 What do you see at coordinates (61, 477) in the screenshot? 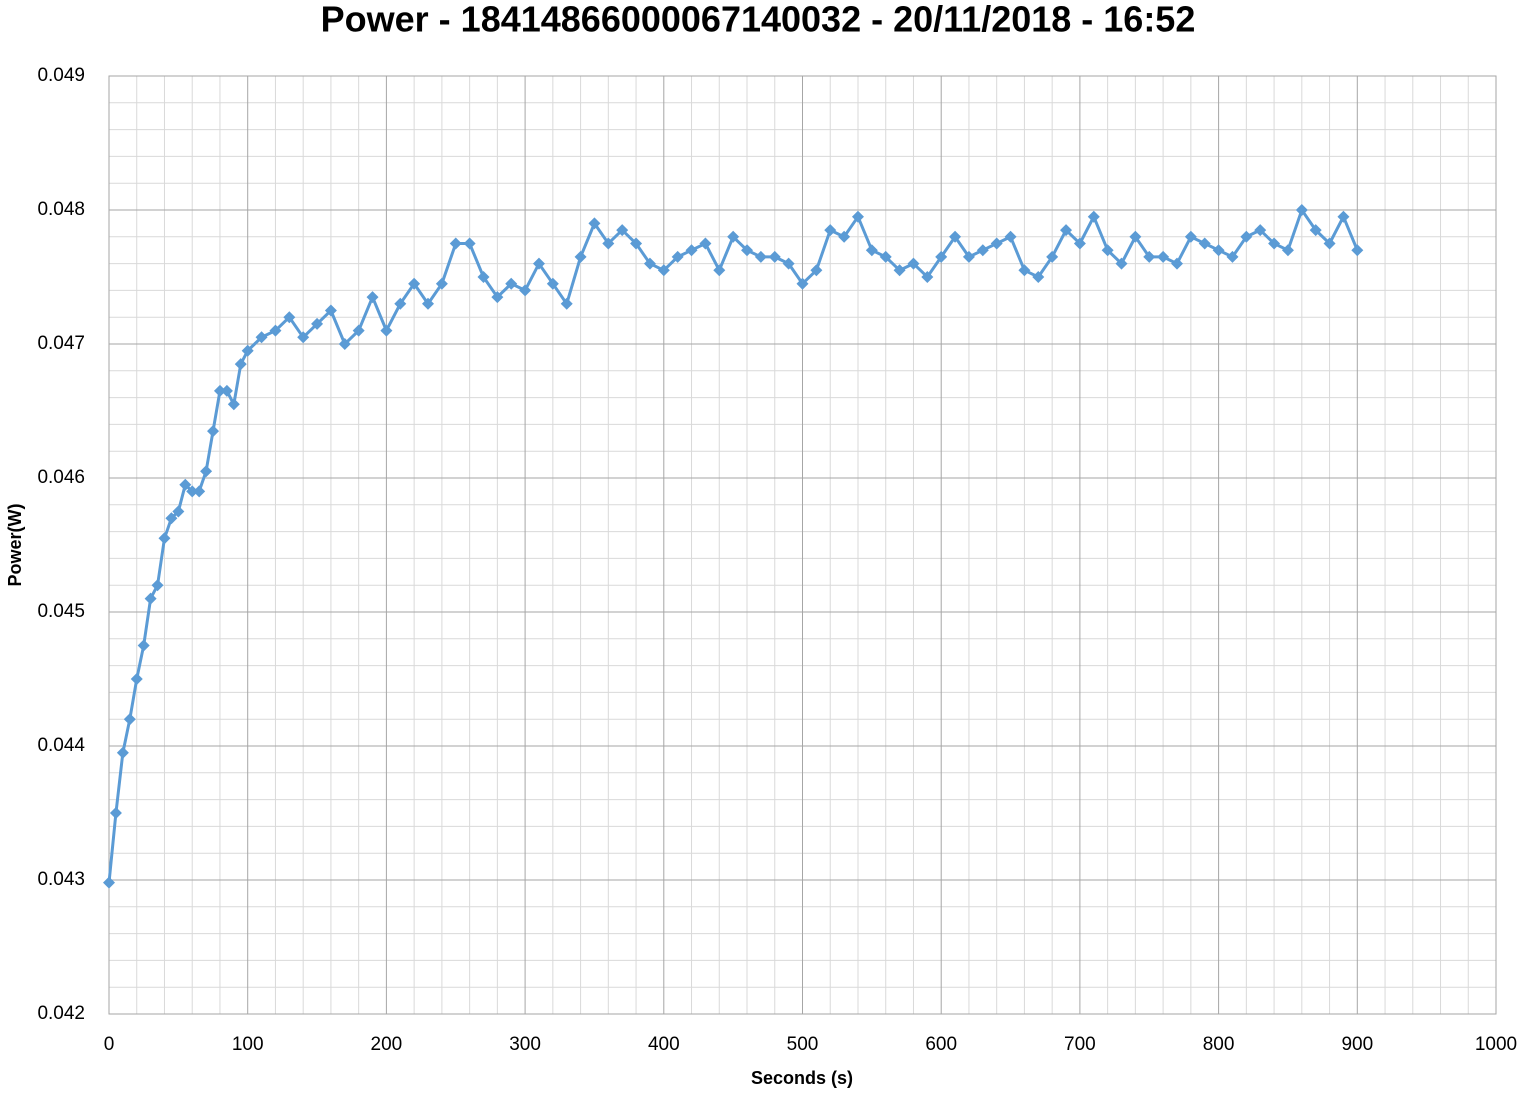
I see `y-tick-label: 0.046` at bounding box center [61, 477].